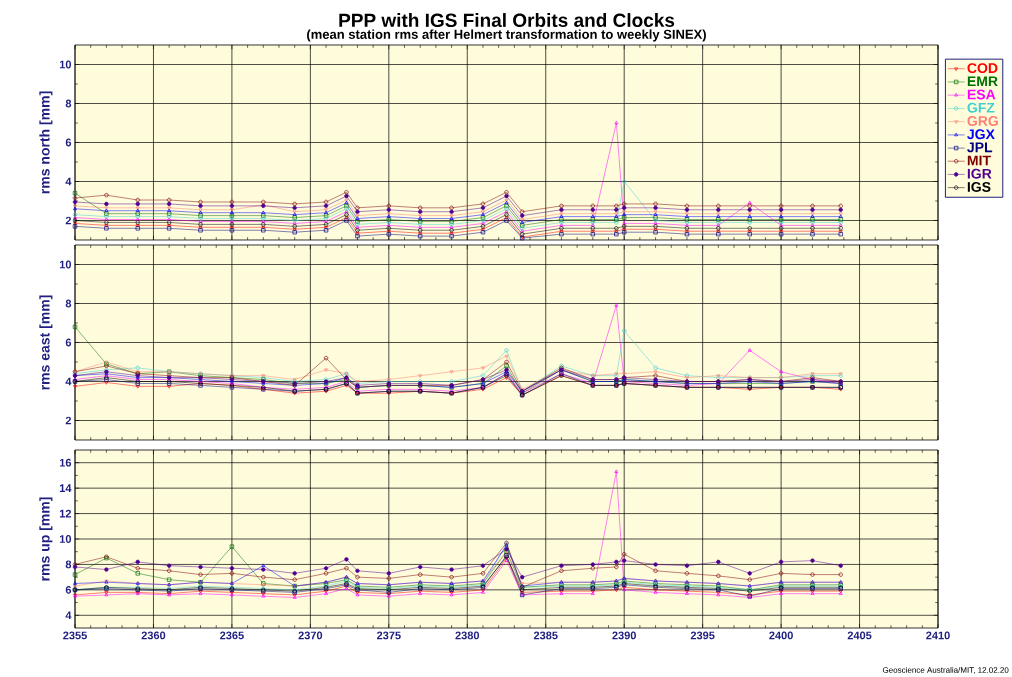 This screenshot has height=677, width=1012. I want to click on y-axis-title: rms up [mm], so click(46, 539).